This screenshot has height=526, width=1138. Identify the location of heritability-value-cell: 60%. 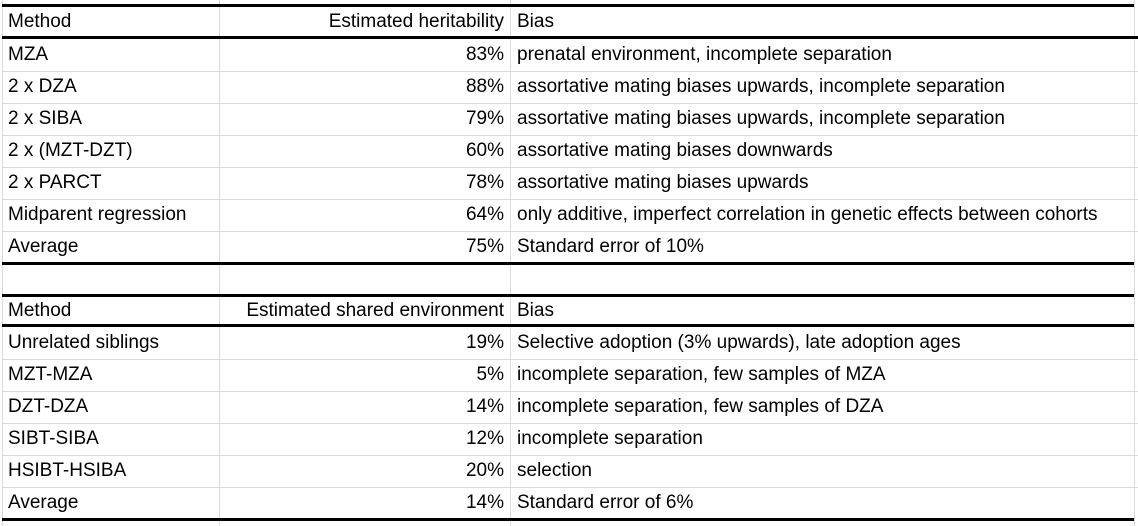
(484, 150).